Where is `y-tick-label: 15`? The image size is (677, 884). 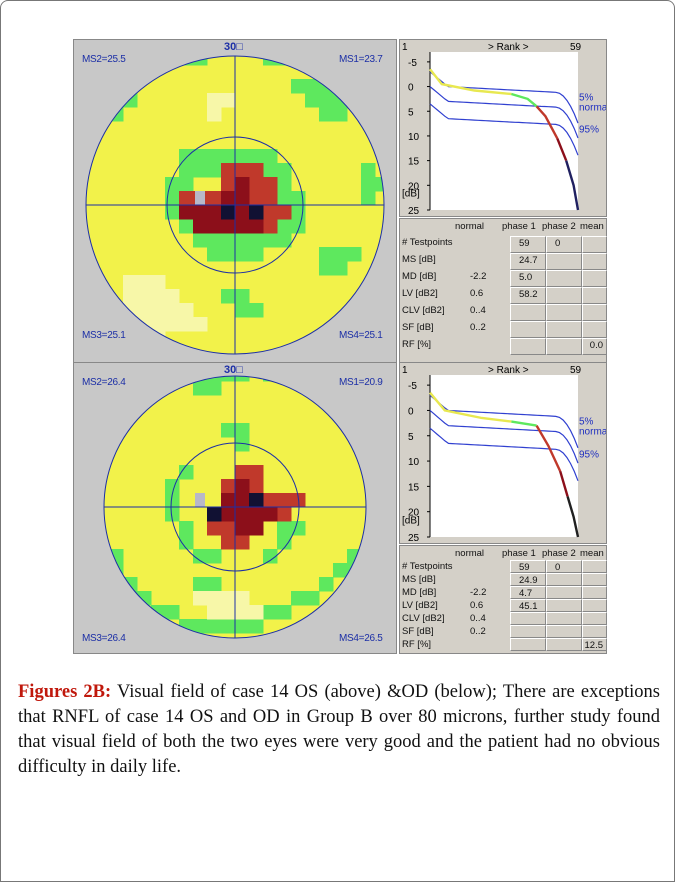
y-tick-label: 15 is located at coordinates (414, 162).